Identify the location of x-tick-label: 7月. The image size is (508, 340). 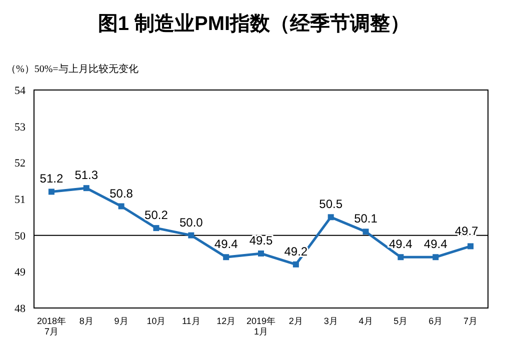
(471, 321).